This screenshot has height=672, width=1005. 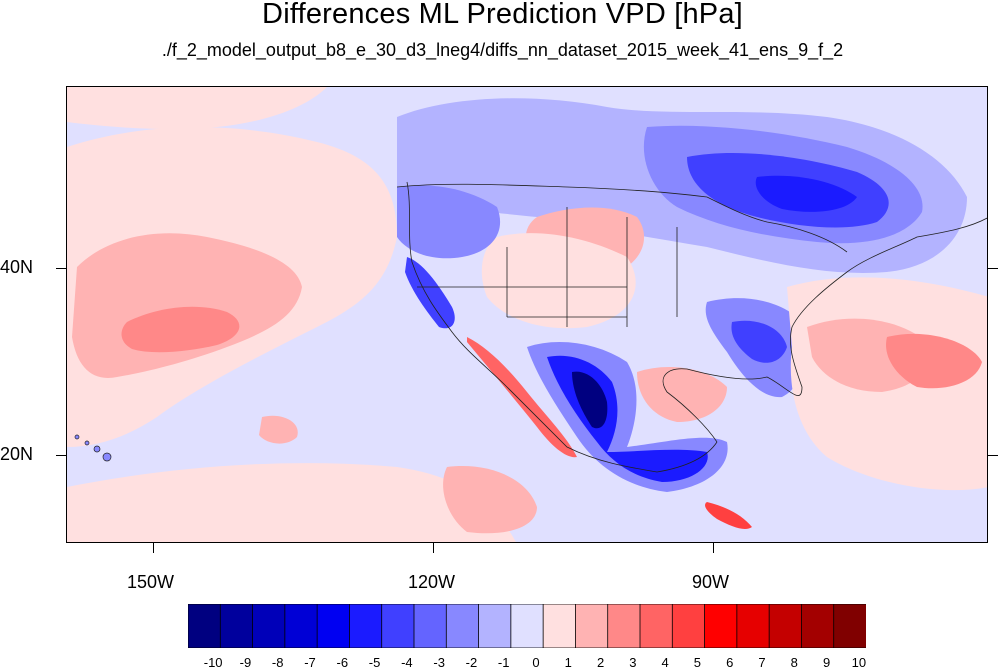 I want to click on field-atlantic-core, so click(x=934, y=361).